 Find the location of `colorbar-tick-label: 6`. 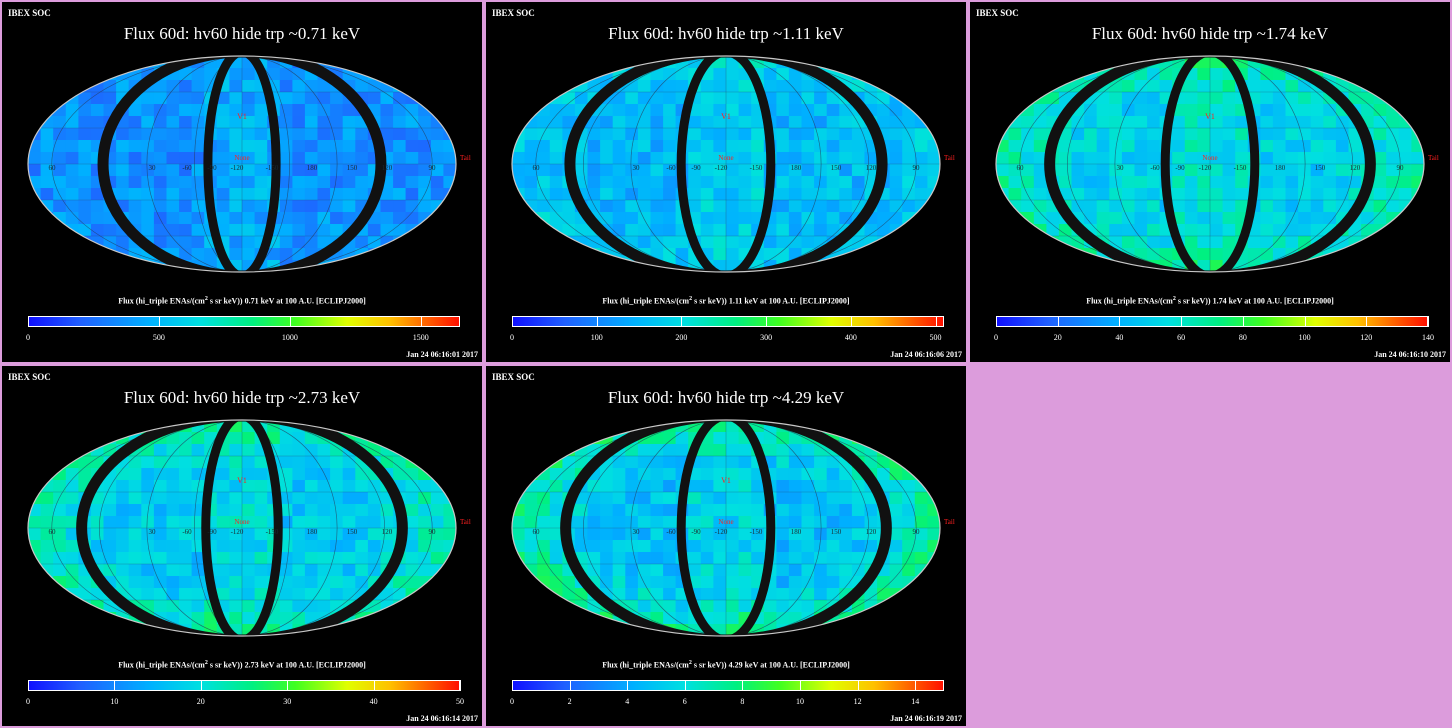

colorbar-tick-label: 6 is located at coordinates (684, 701).